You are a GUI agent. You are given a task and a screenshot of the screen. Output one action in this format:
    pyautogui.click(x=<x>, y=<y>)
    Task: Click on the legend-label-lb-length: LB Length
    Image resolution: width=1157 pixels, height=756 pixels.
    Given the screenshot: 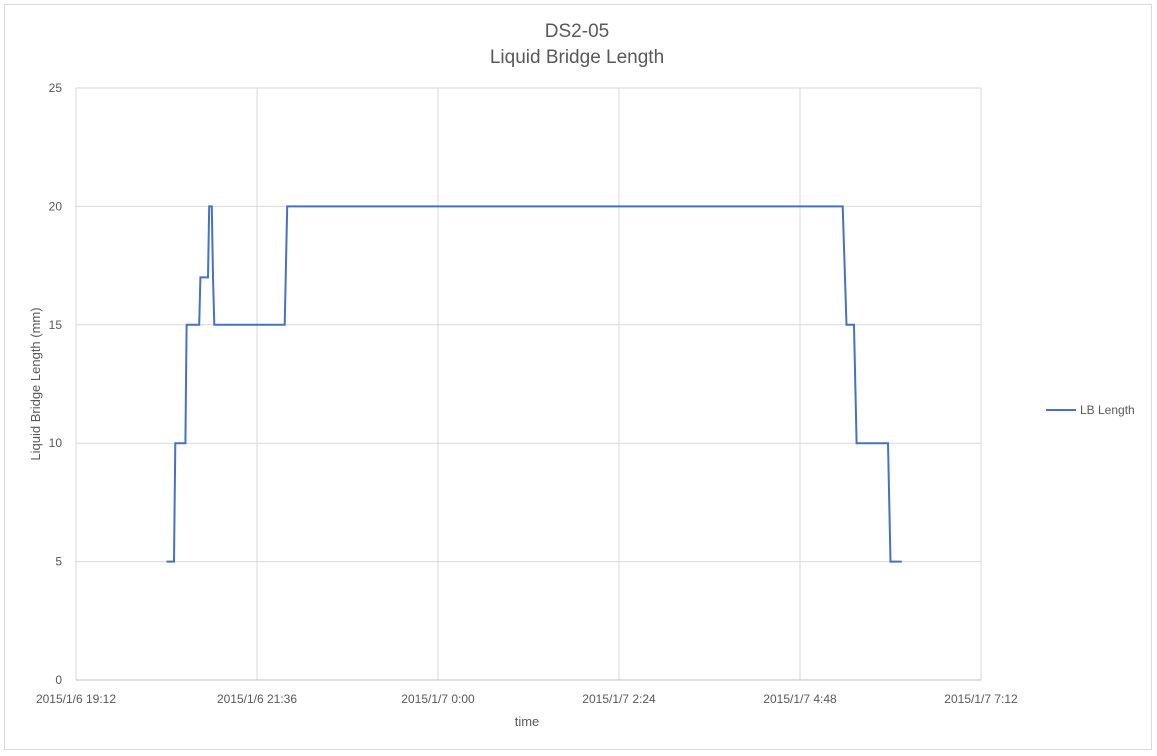 What is the action you would take?
    pyautogui.click(x=1107, y=410)
    